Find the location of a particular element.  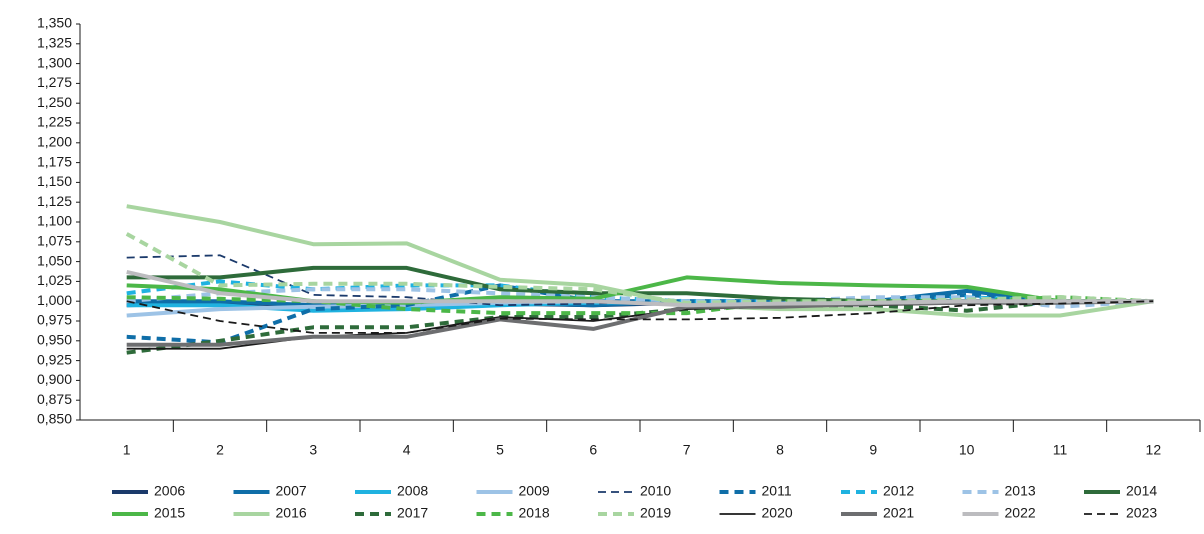

legend-label: 2019 is located at coordinates (655, 513).